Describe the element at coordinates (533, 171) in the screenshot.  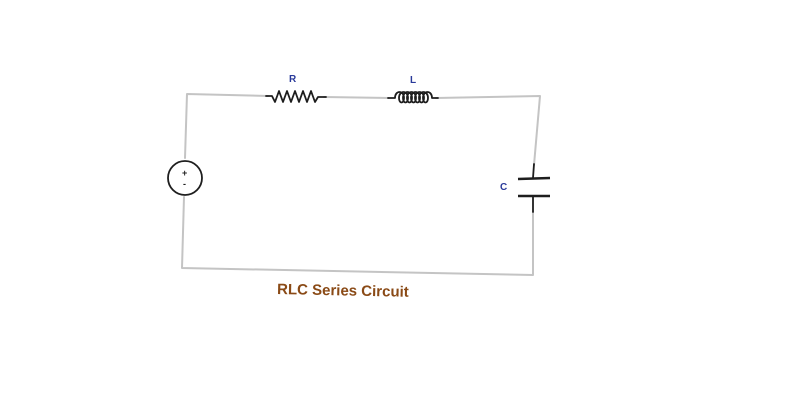
I see `capacitor-lead-top` at that location.